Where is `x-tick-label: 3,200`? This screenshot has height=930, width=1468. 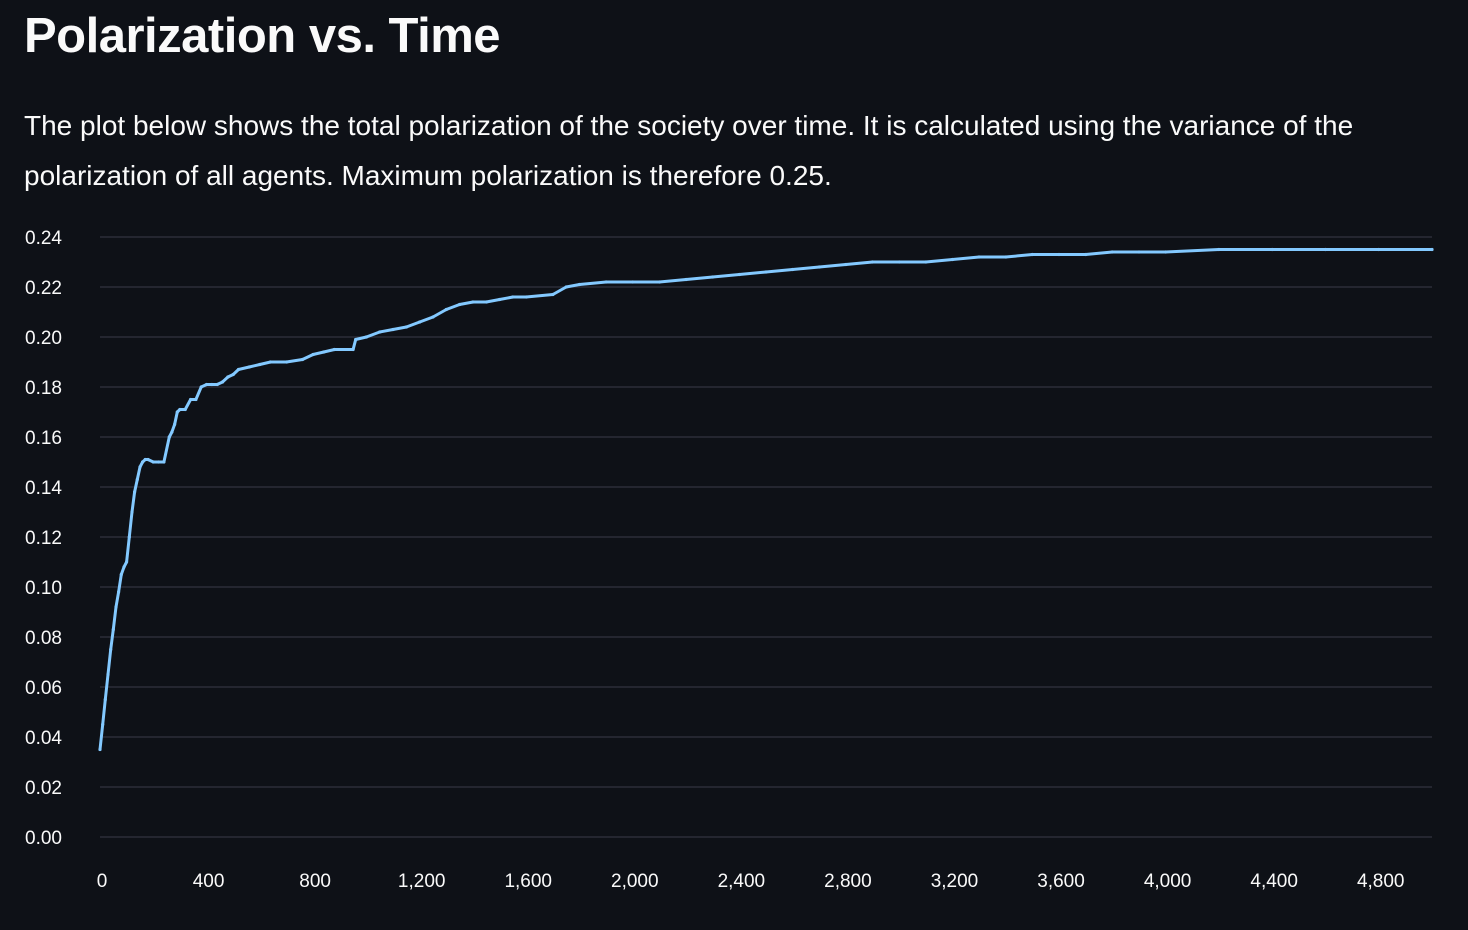
x-tick-label: 3,200 is located at coordinates (955, 881).